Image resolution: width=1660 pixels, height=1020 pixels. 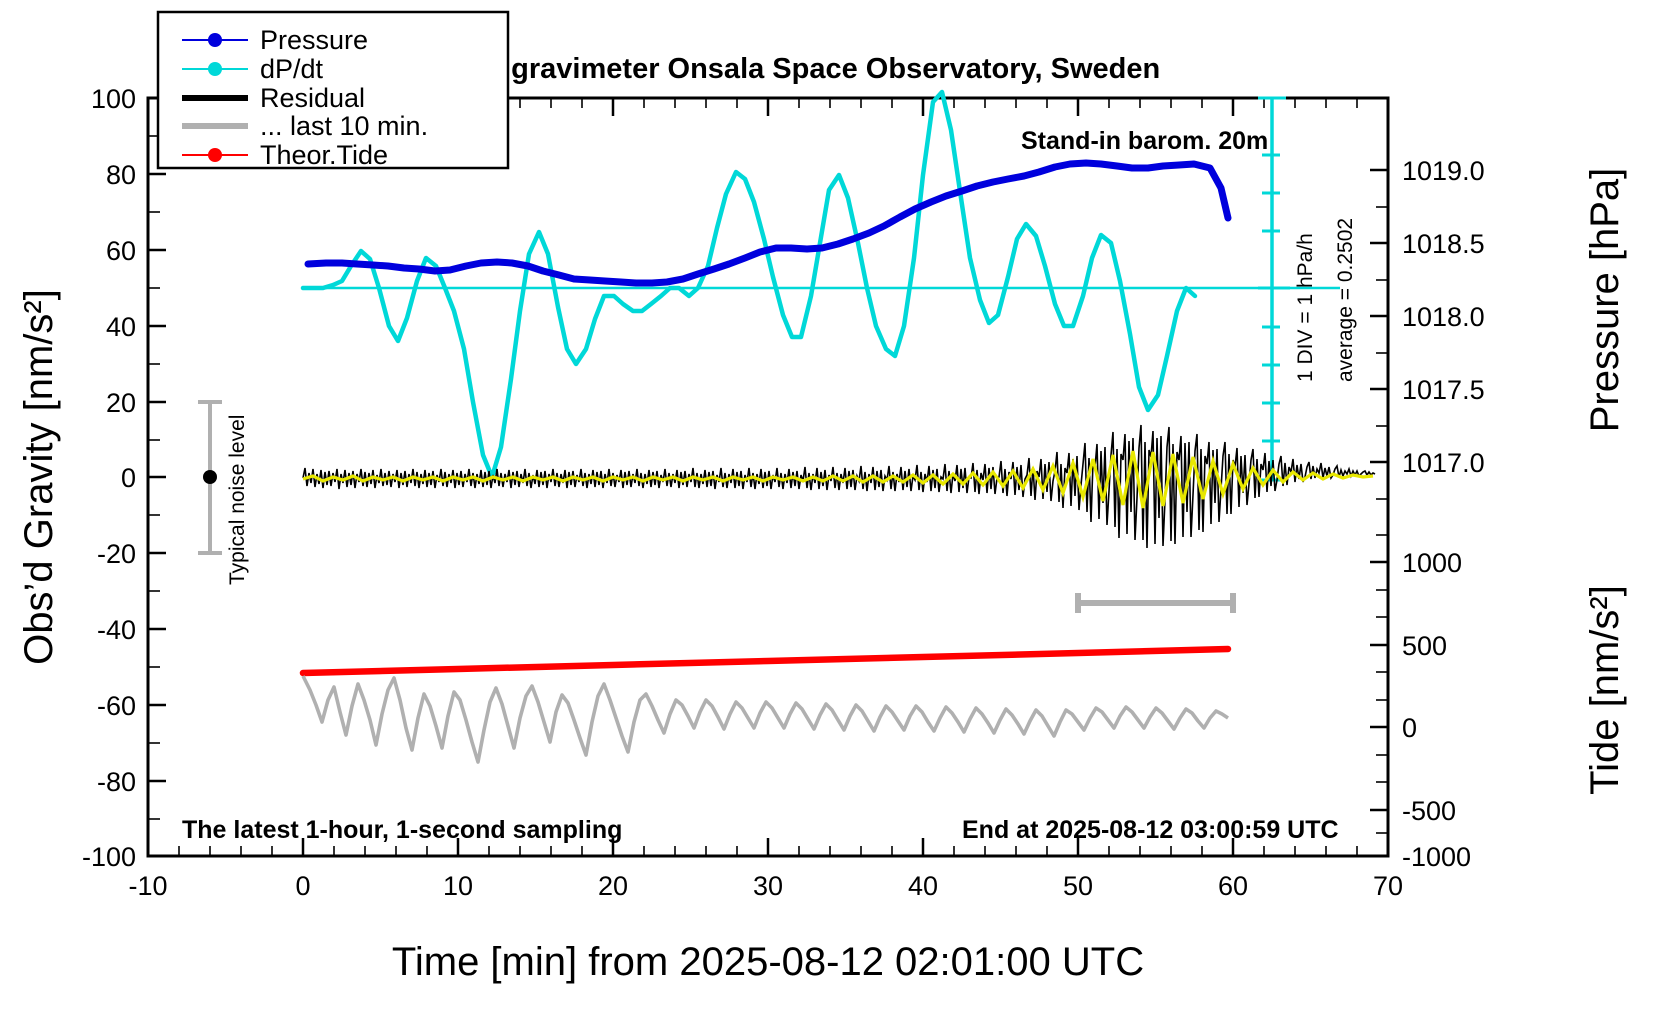 I want to click on pressure-tick-label: 1017.0, so click(x=1443, y=463).